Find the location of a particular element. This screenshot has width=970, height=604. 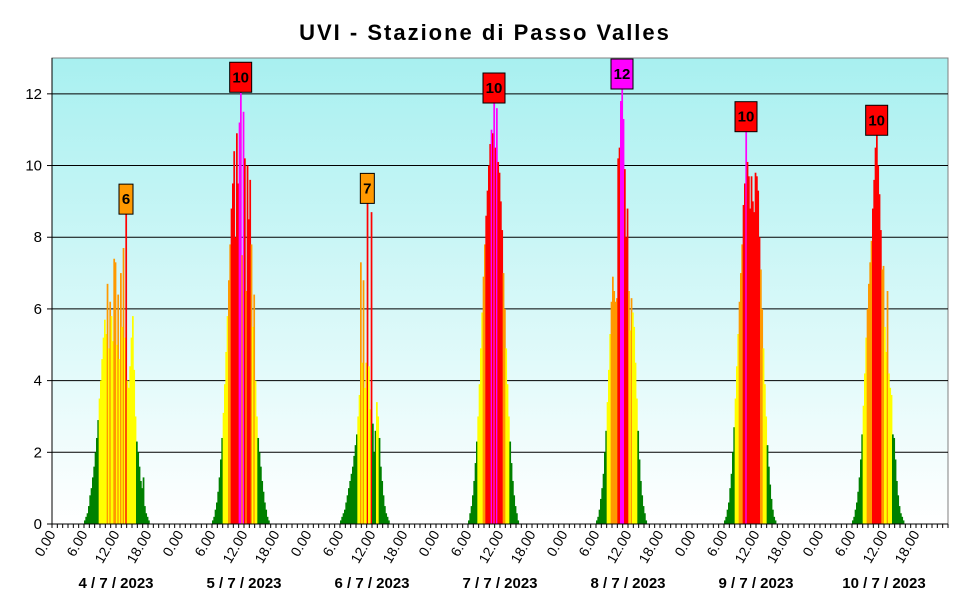

date-label: 4 / 7 / 2023 is located at coordinates (115, 583).